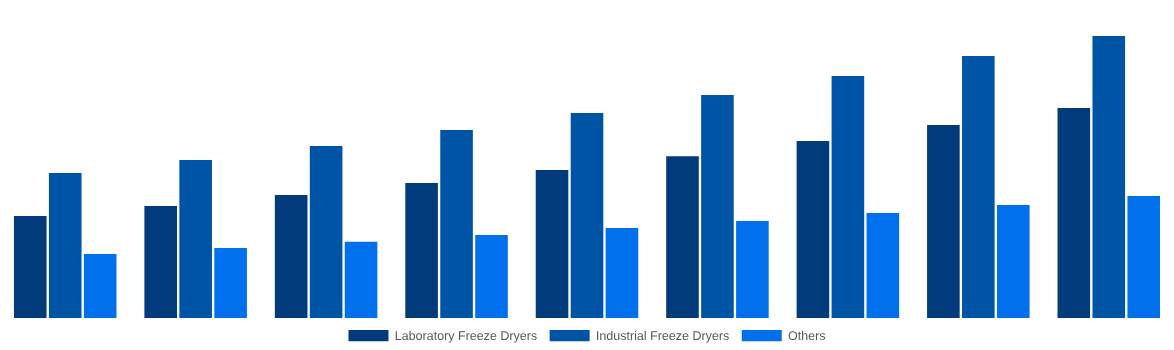 This screenshot has width=1174, height=350. What do you see at coordinates (807, 335) in the screenshot?
I see `legend-label: Others` at bounding box center [807, 335].